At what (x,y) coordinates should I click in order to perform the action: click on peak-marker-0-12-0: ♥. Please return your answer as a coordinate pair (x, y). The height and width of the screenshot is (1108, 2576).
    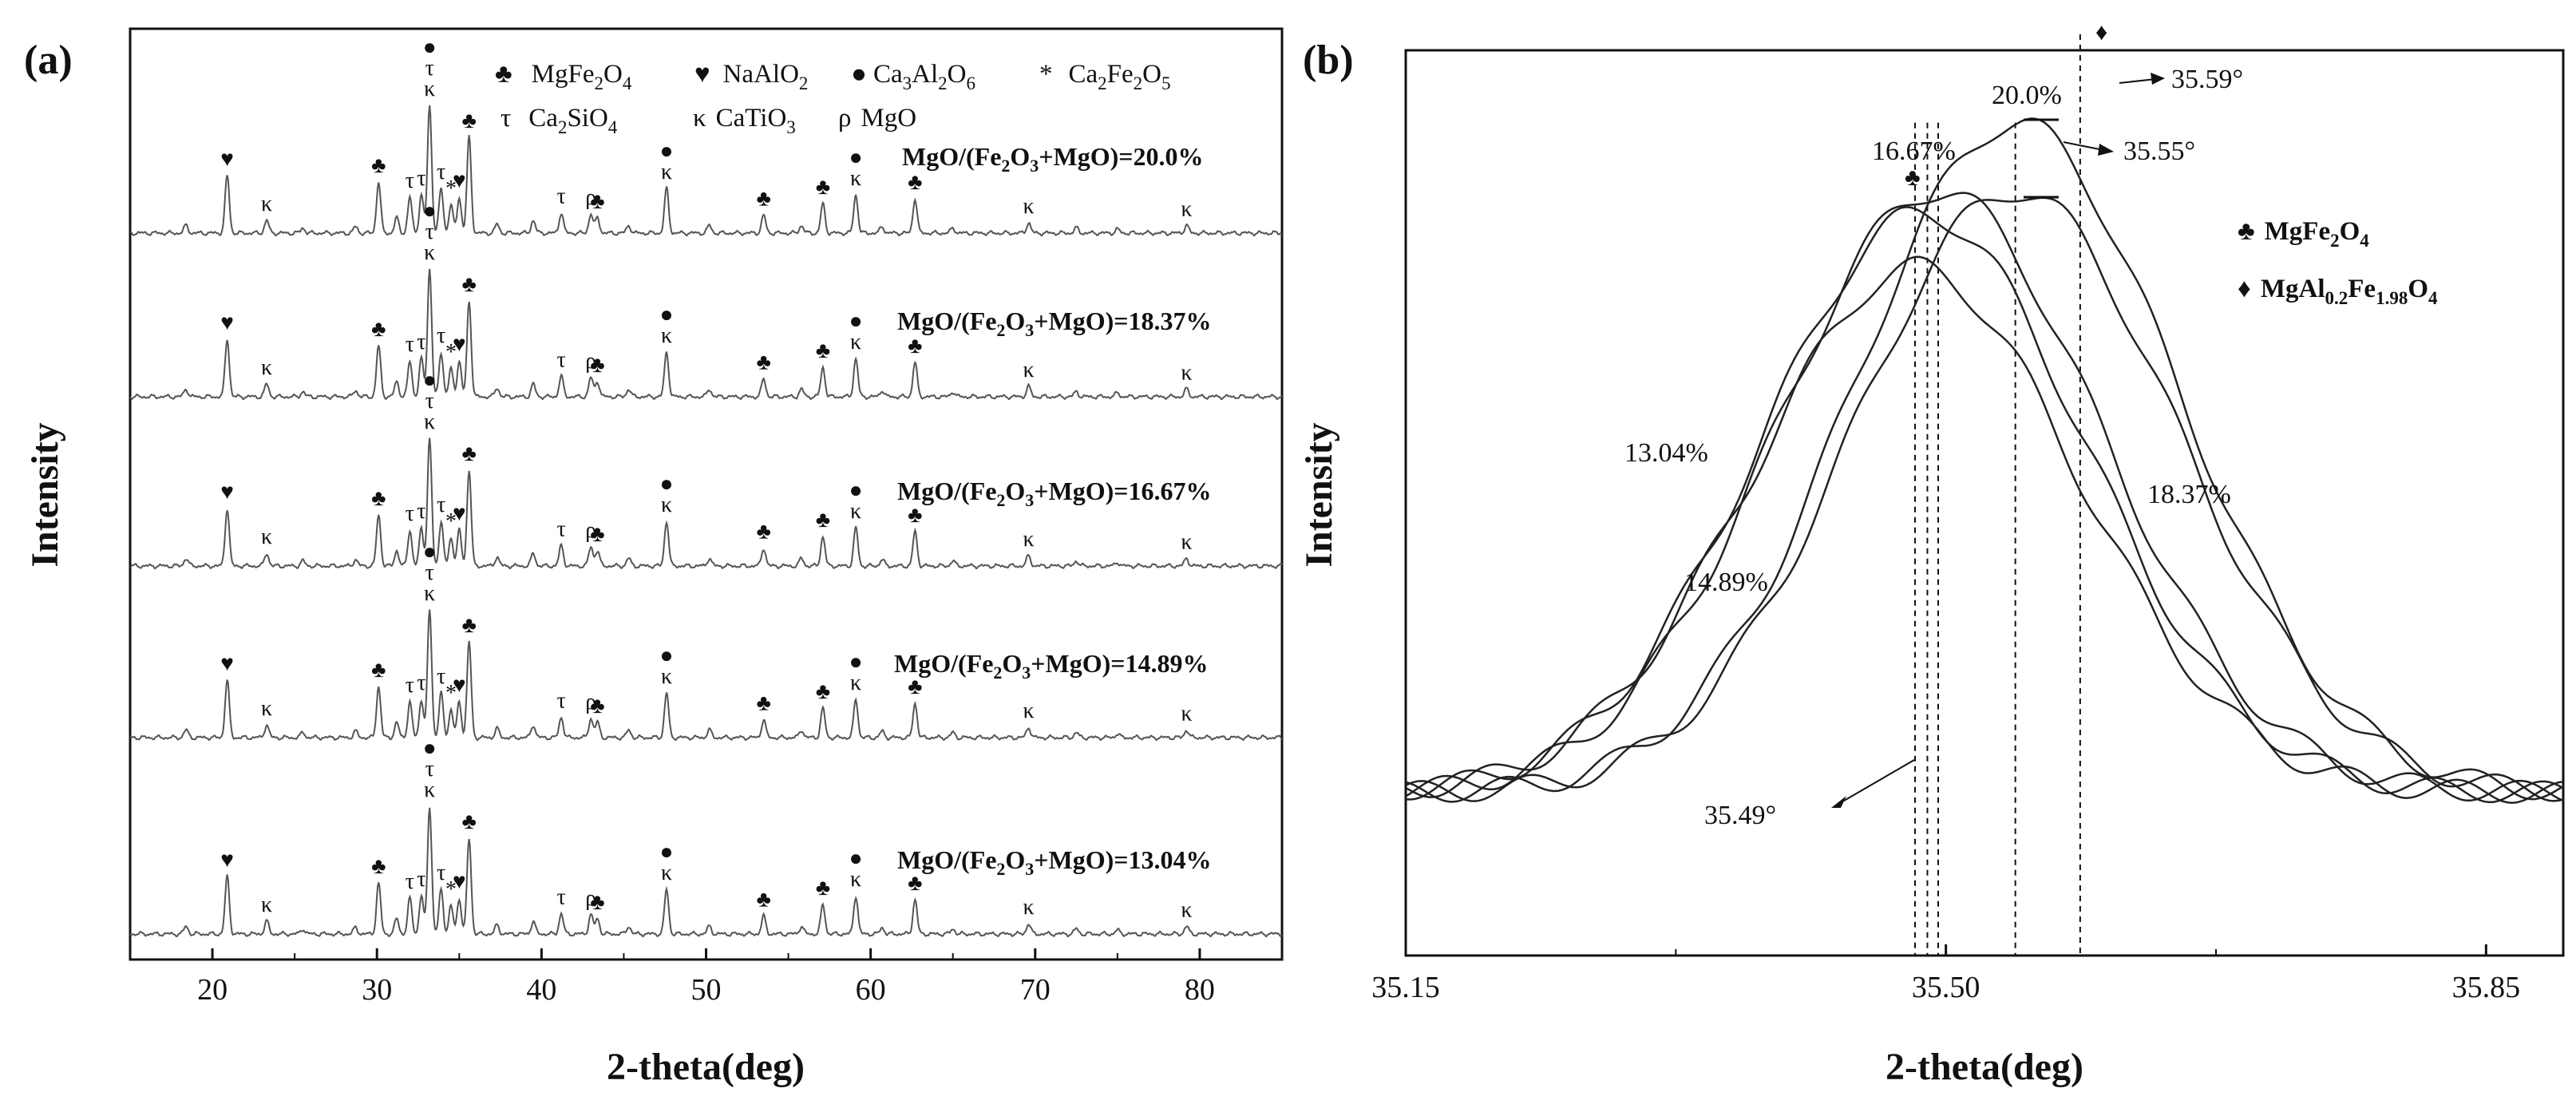
    Looking at the image, I should click on (460, 180).